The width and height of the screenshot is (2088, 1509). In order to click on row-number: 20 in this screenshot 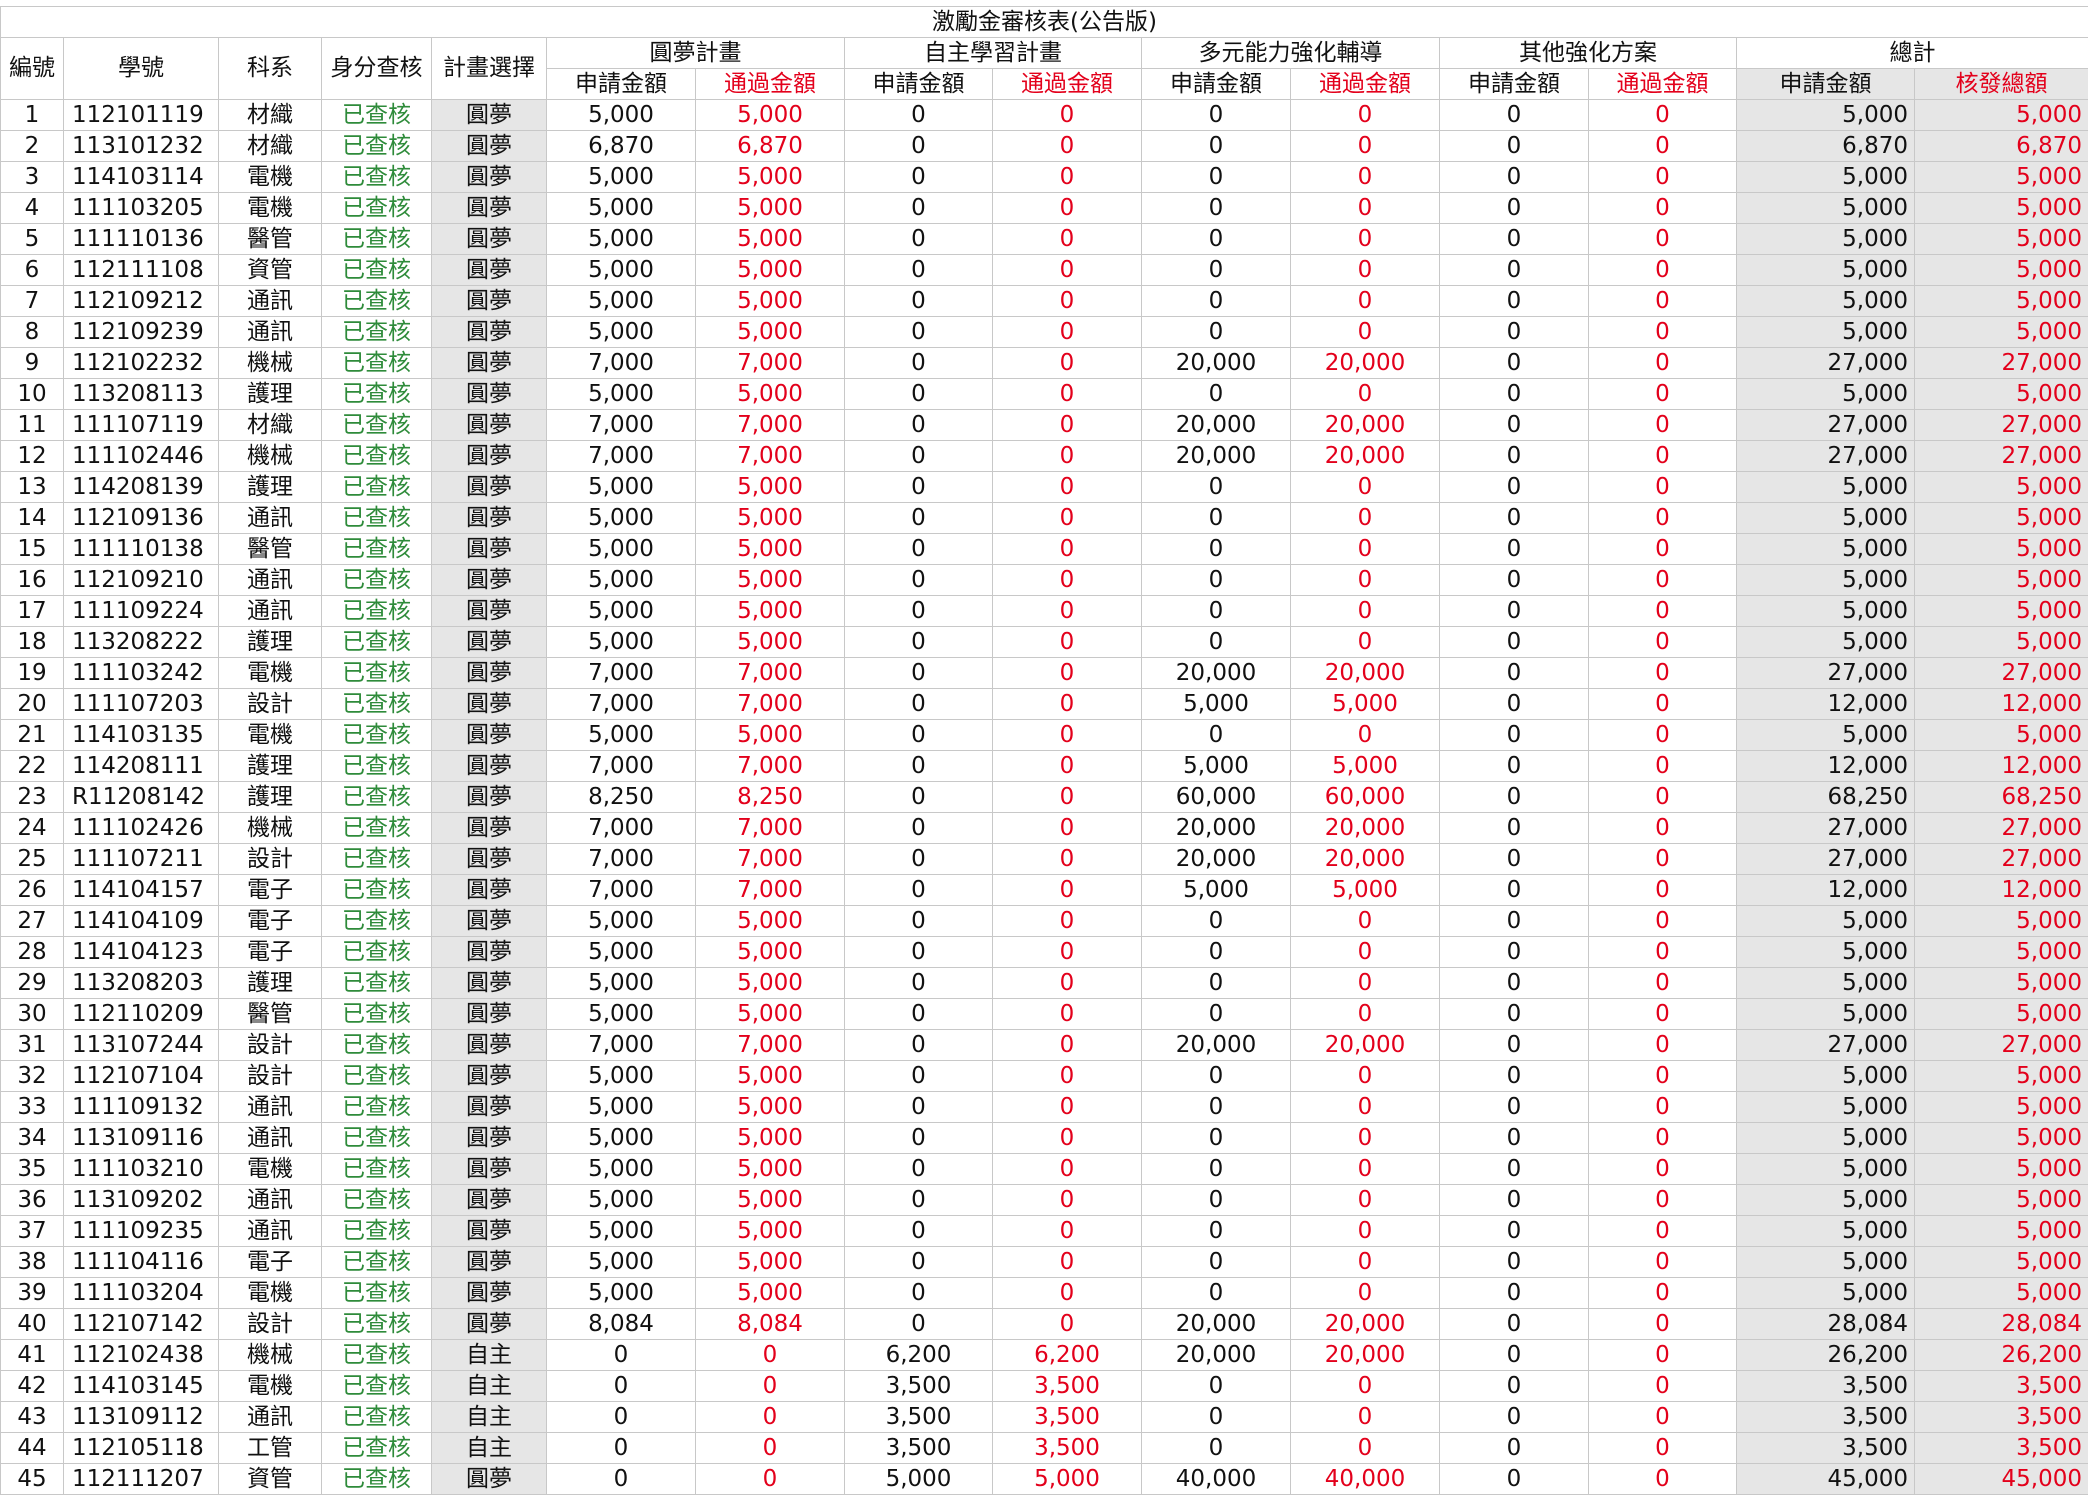, I will do `click(32, 704)`.